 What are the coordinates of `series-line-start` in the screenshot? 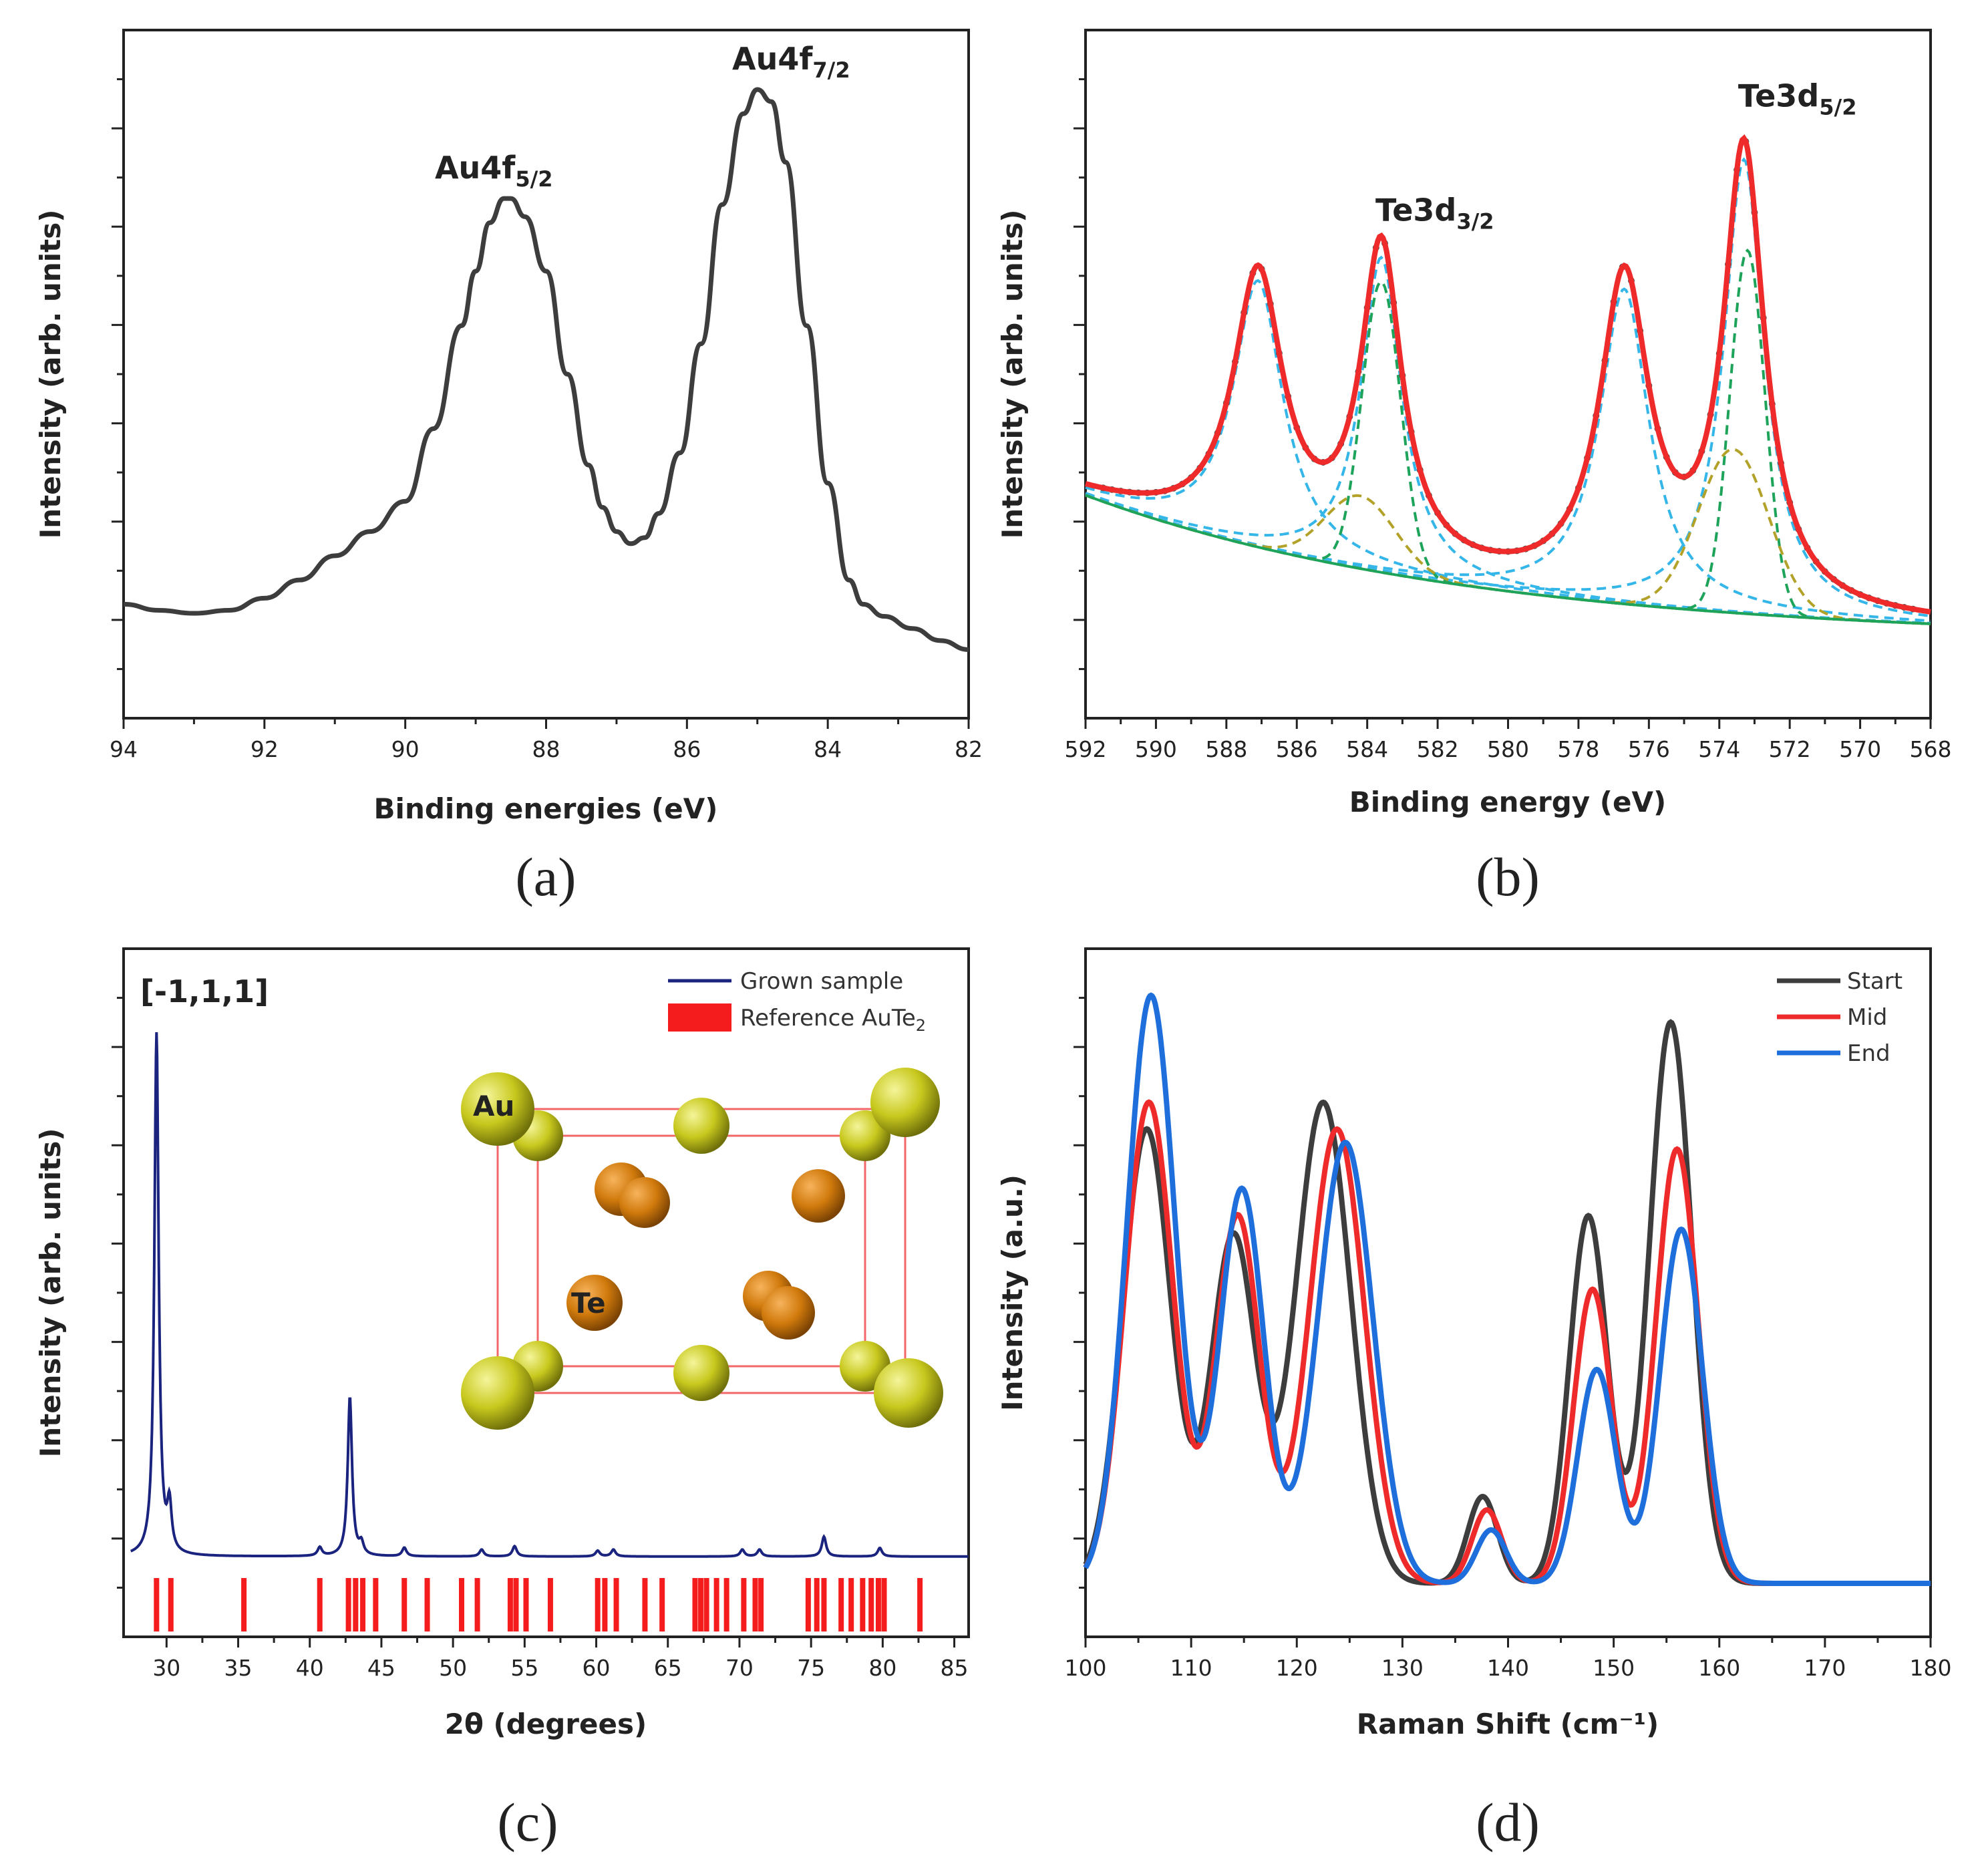 It's located at (1507, 1302).